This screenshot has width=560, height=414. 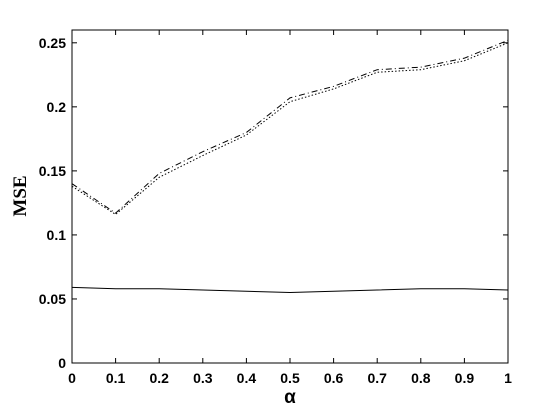 I want to click on x-tick-label: 0.1, so click(x=116, y=378).